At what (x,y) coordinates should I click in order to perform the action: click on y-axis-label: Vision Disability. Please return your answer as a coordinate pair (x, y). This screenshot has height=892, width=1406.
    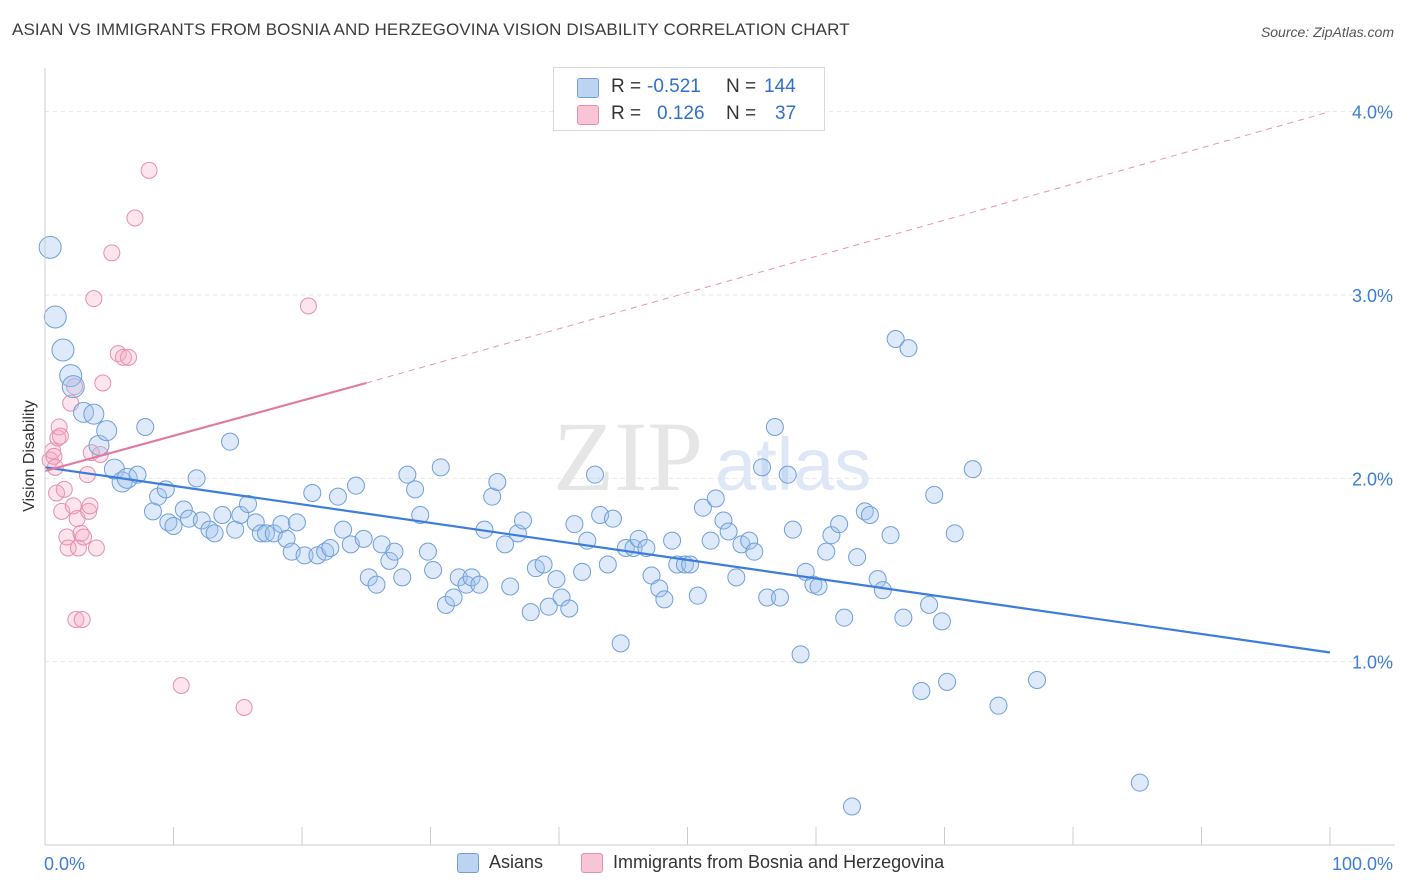
    Looking at the image, I should click on (29, 456).